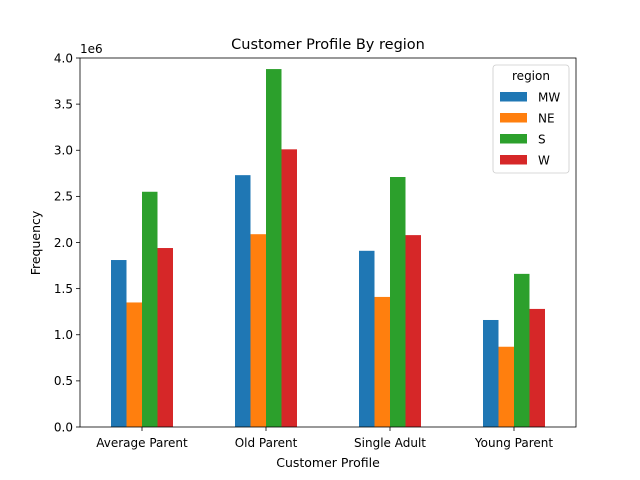  What do you see at coordinates (63, 335) in the screenshot?
I see `y-tick-label: 1.0` at bounding box center [63, 335].